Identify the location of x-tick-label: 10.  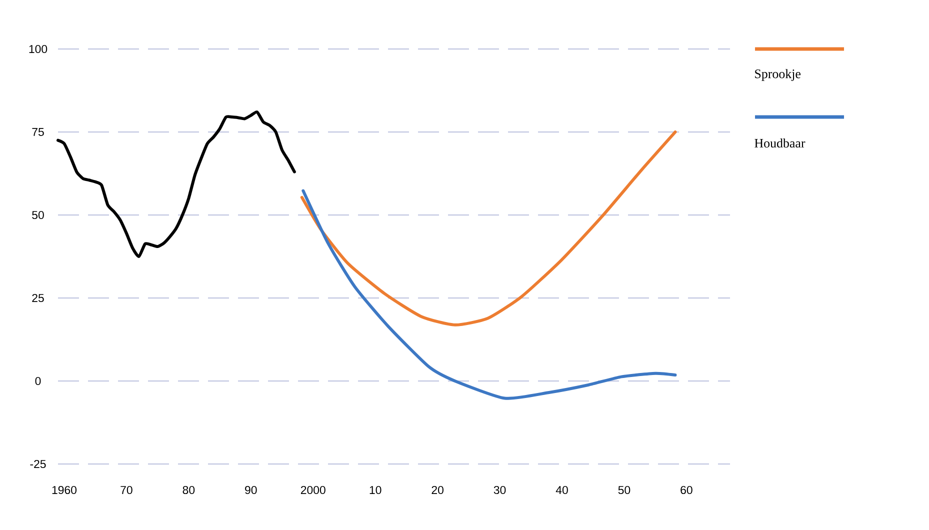
(376, 490).